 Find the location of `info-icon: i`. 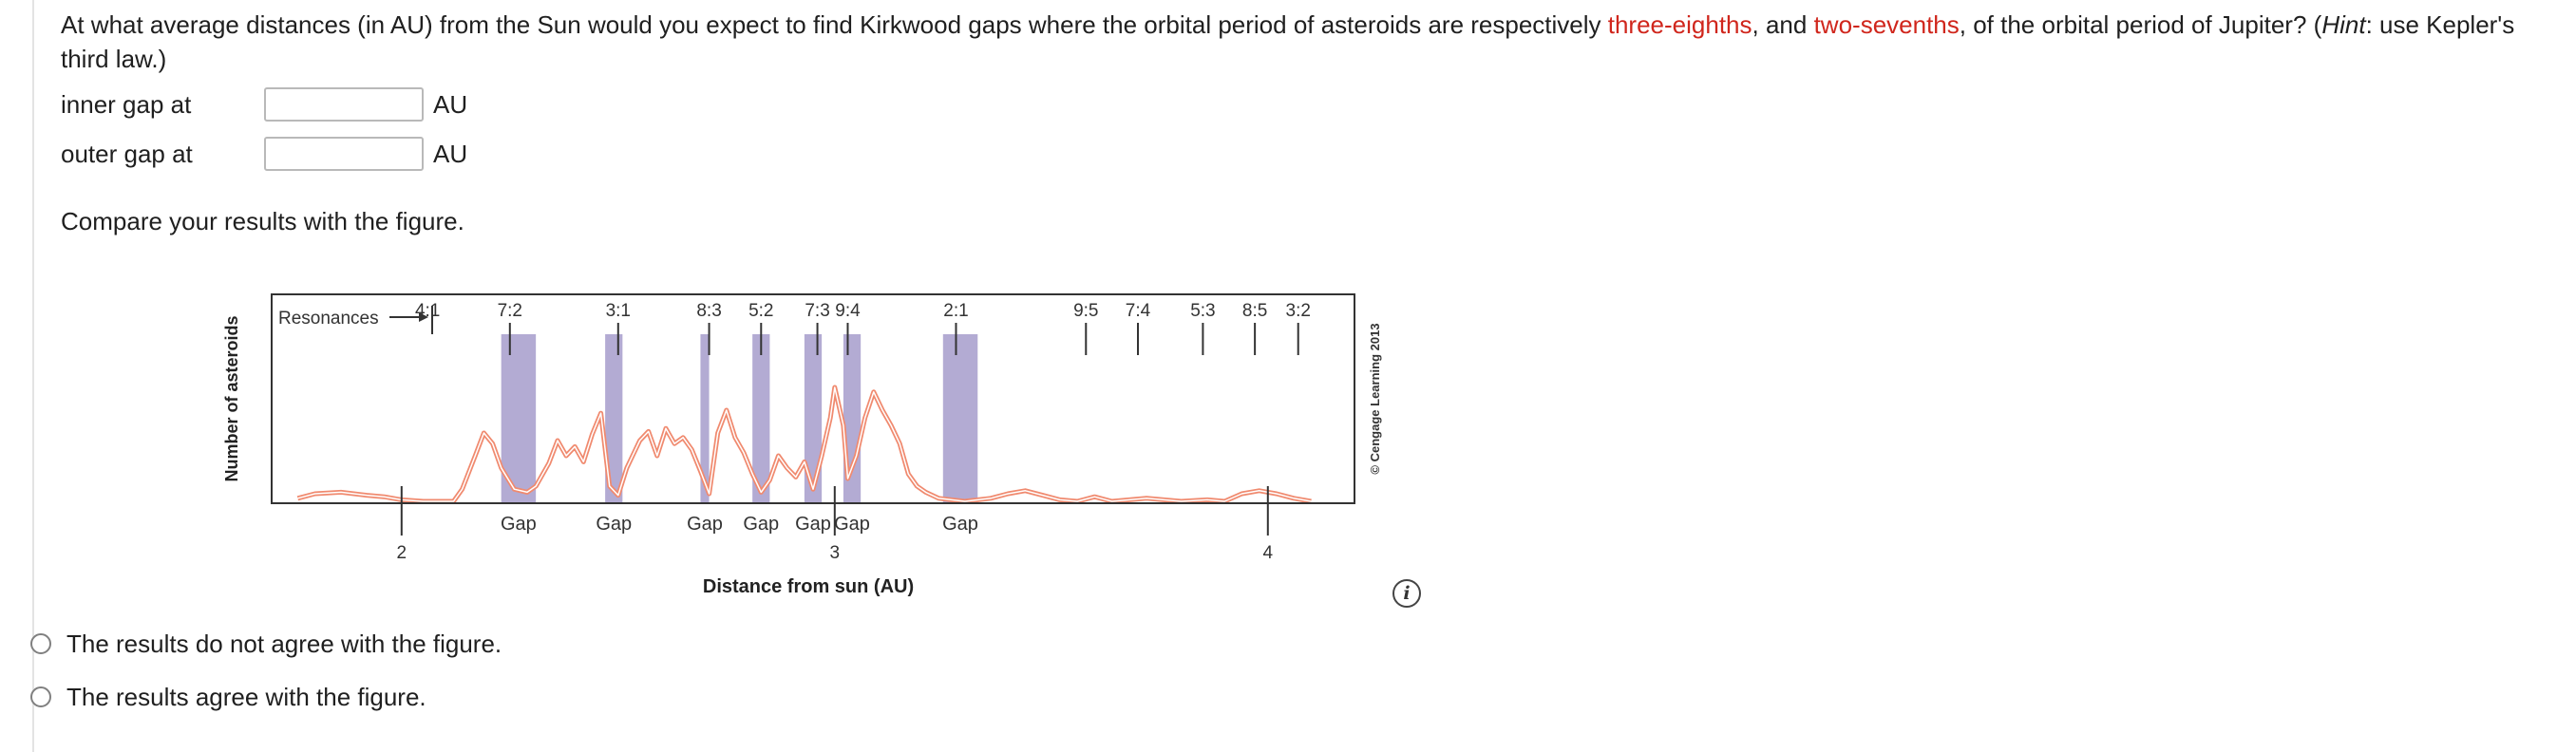

info-icon: i is located at coordinates (1406, 593).